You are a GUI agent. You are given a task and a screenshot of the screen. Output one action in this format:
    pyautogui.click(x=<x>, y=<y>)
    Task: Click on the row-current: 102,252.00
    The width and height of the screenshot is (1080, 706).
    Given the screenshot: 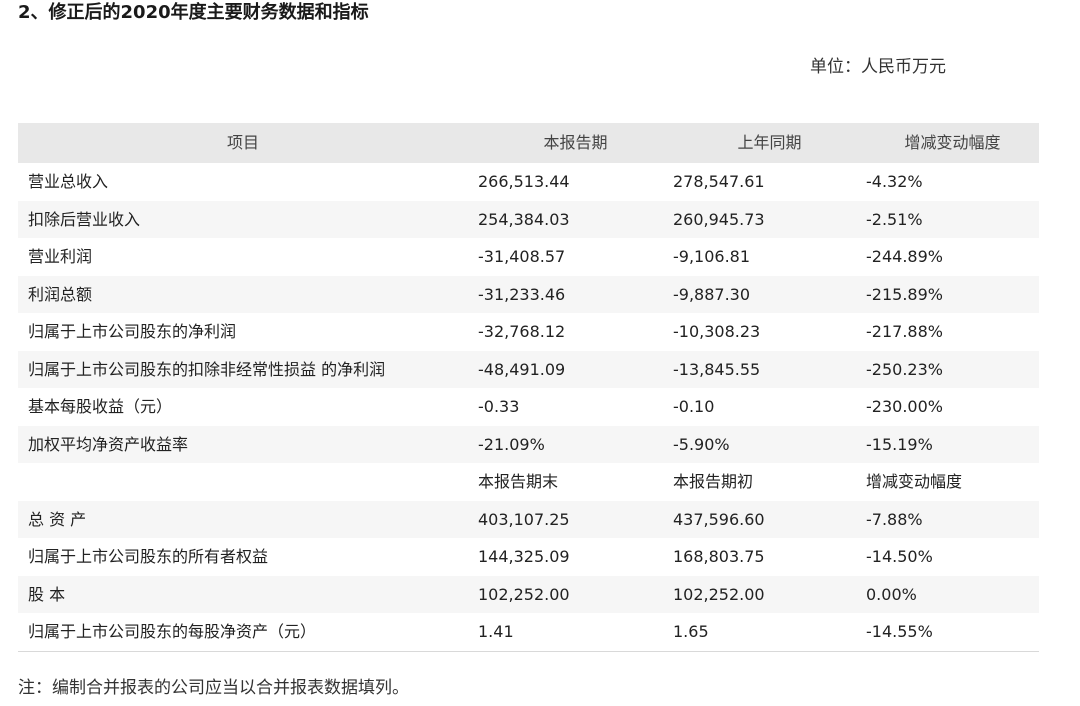 What is the action you would take?
    pyautogui.click(x=524, y=594)
    